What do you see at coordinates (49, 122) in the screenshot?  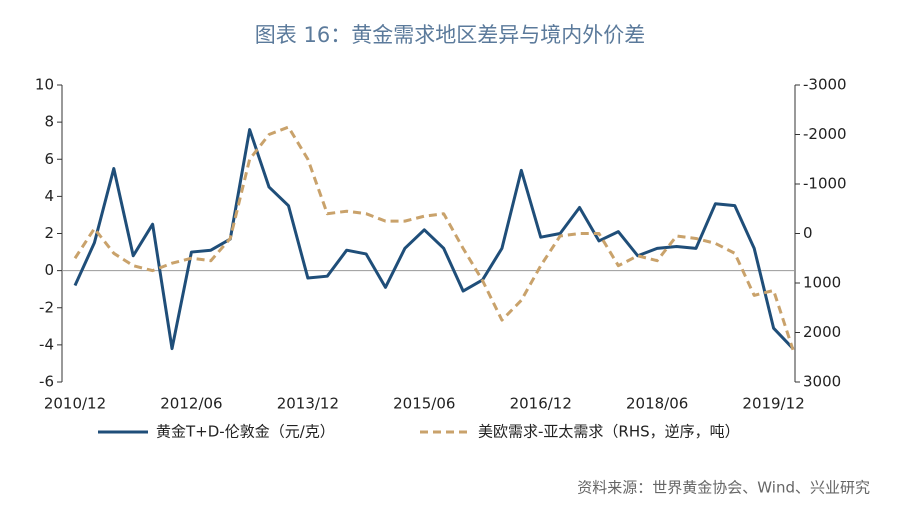 I see `y-tick-label: 8` at bounding box center [49, 122].